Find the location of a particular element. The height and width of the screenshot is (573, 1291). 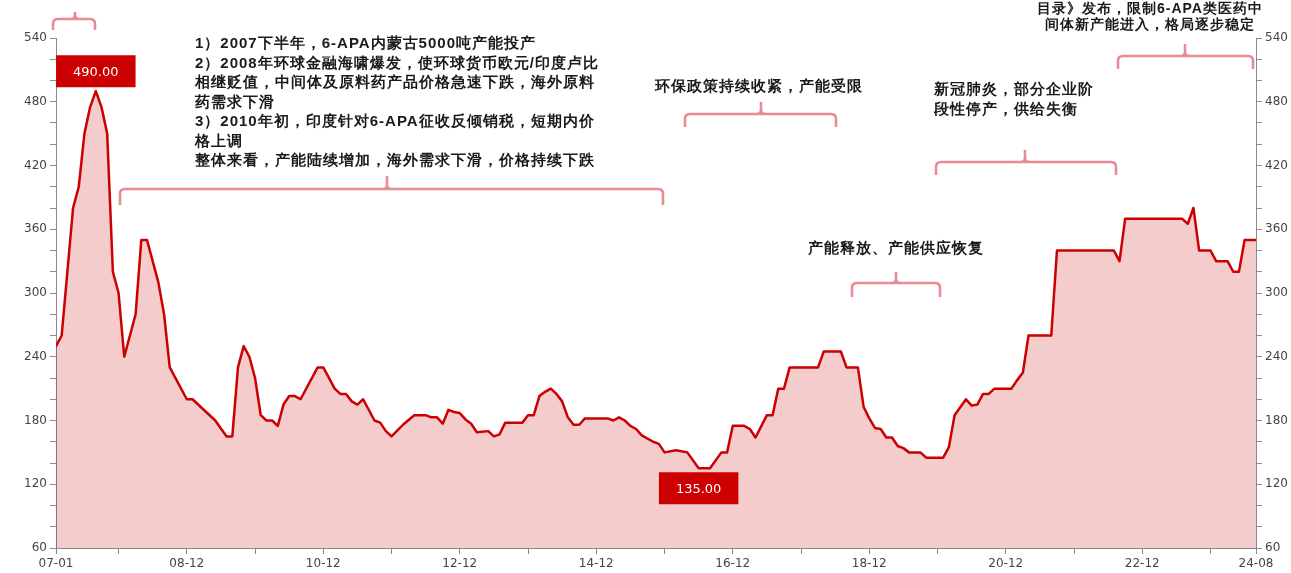

x-tick-label: 07-01 is located at coordinates (56, 563).